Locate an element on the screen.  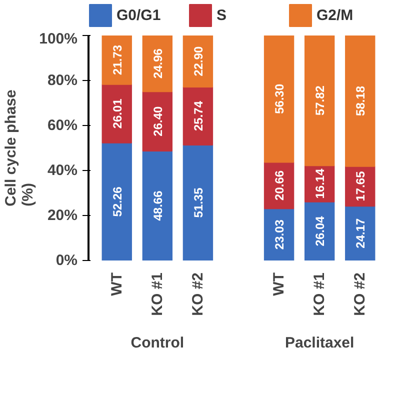
data-label: 26.04 is located at coordinates (320, 231).